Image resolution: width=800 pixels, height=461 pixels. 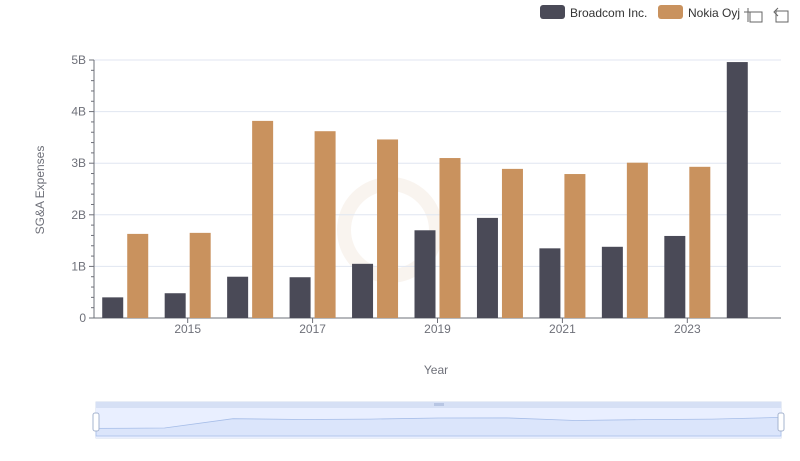 What do you see at coordinates (439, 404) in the screenshot?
I see `data-zoom-move-handle` at bounding box center [439, 404].